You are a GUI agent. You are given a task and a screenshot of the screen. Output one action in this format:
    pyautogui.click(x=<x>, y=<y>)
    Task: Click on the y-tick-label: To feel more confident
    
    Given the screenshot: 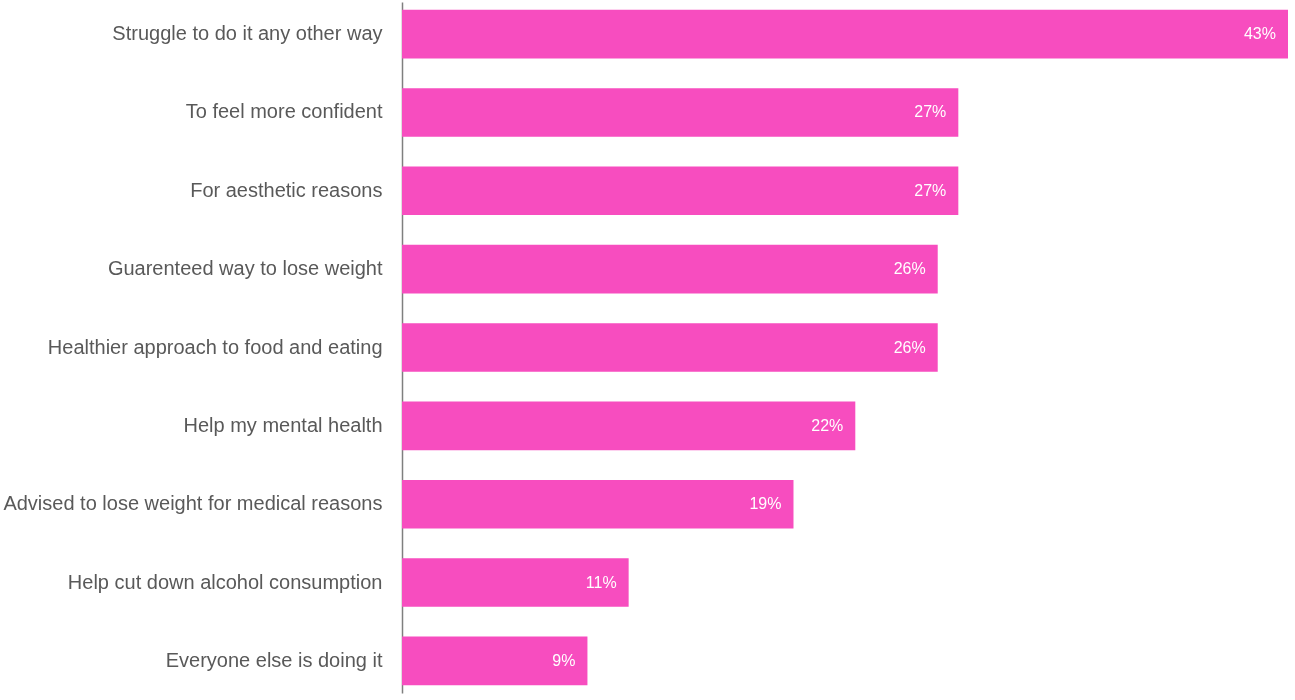 What is the action you would take?
    pyautogui.click(x=284, y=111)
    